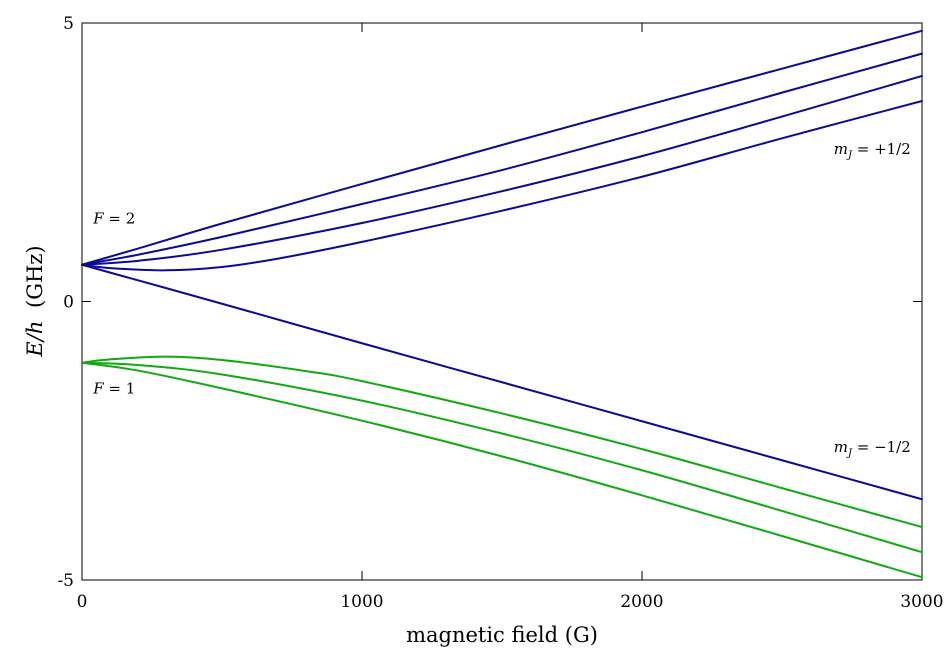 The width and height of the screenshot is (950, 651). What do you see at coordinates (35, 276) in the screenshot?
I see `y-axis-label-unit: (GHz)` at bounding box center [35, 276].